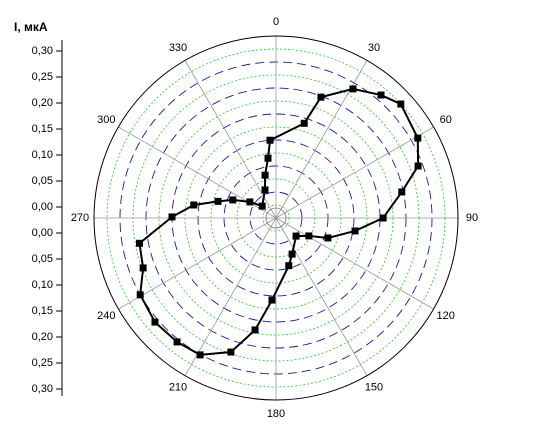 The width and height of the screenshot is (534, 436). Describe the element at coordinates (106, 120) in the screenshot. I see `angle-tick-label: 300` at that location.